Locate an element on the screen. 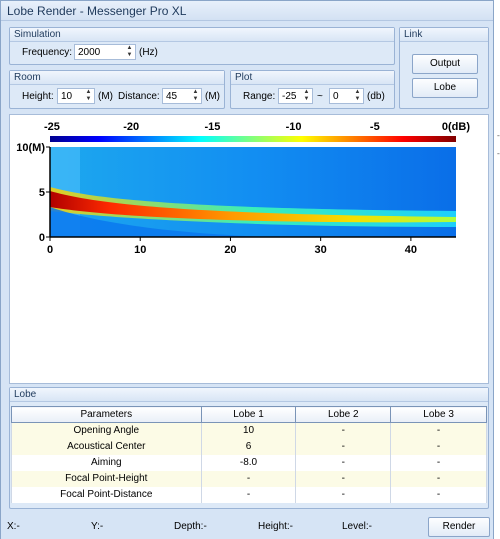 The height and width of the screenshot is (539, 500). table-row: Focal Point-Height - - - is located at coordinates (249, 478).